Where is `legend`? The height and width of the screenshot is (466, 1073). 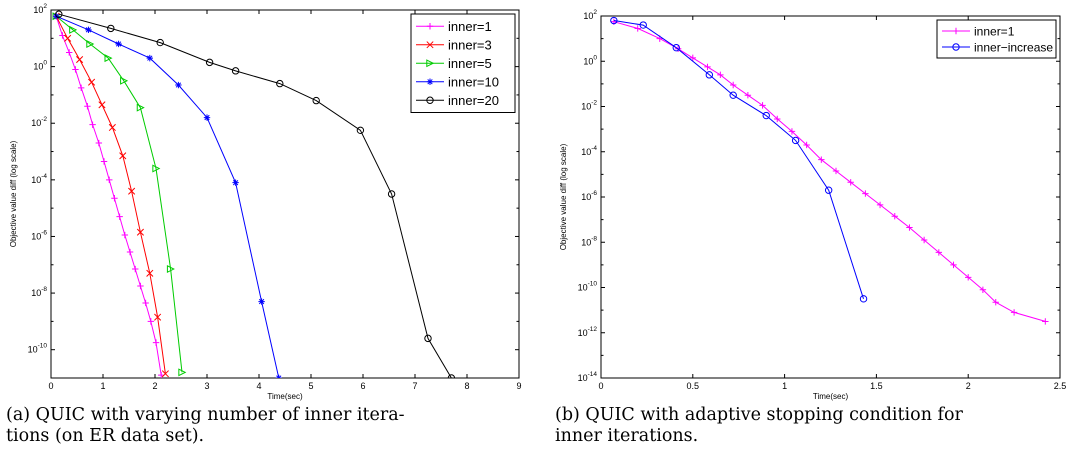
legend is located at coordinates (996, 39).